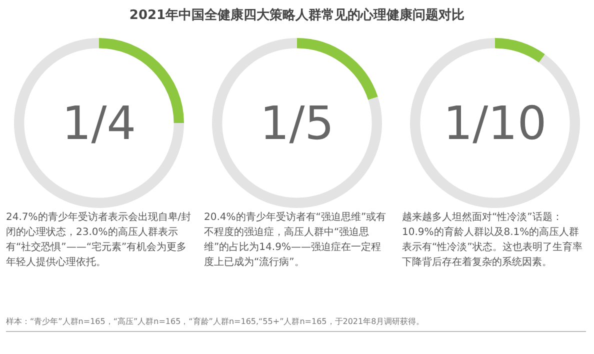 This screenshot has height=354, width=594. I want to click on text: 2021年中国全健康四大策略人群常见的心理健康问题对比, so click(297, 15).